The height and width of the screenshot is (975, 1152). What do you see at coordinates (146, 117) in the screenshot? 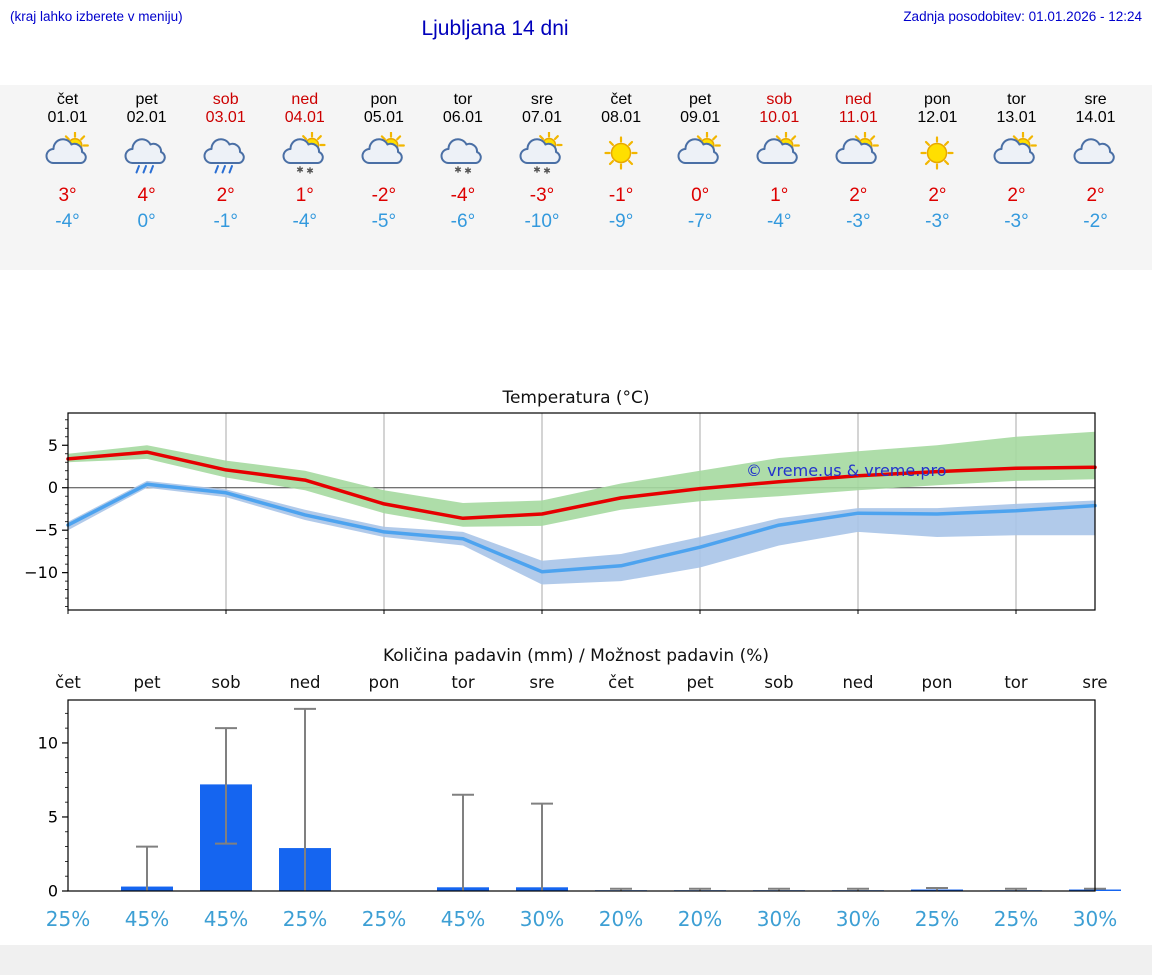
I see `day-date: 02.01` at bounding box center [146, 117].